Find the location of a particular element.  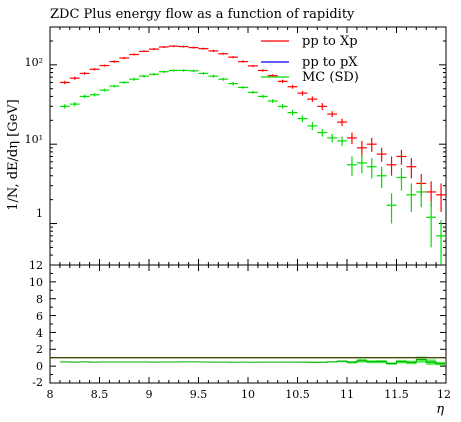

x-axis-label: η is located at coordinates (440, 409).